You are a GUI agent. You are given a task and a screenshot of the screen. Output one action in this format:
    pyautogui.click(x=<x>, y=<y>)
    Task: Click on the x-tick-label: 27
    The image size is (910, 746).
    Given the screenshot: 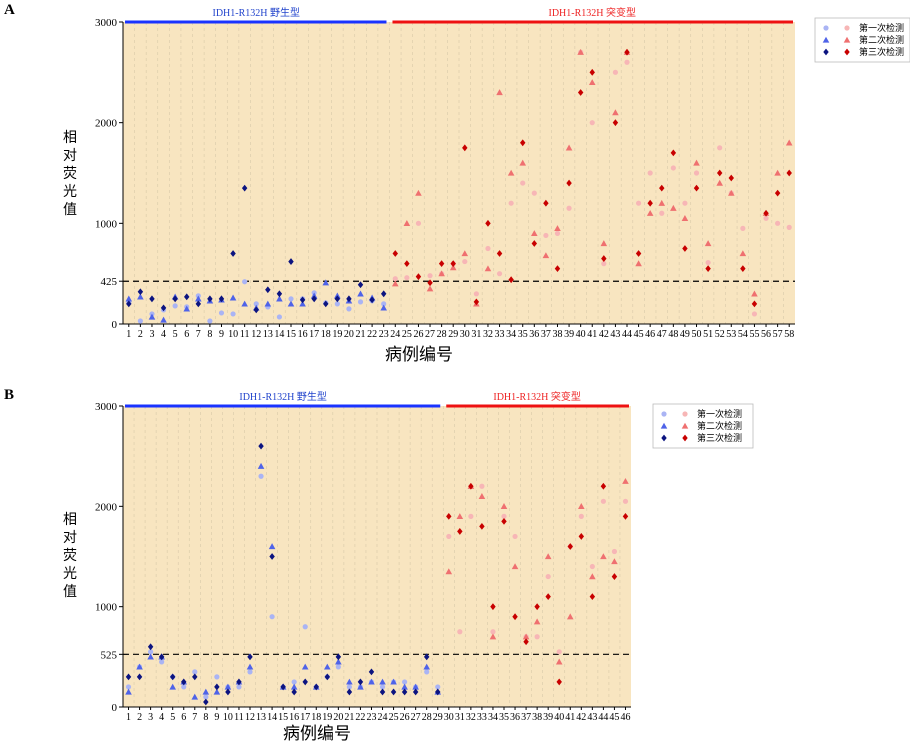 What is the action you would take?
    pyautogui.click(x=430, y=334)
    